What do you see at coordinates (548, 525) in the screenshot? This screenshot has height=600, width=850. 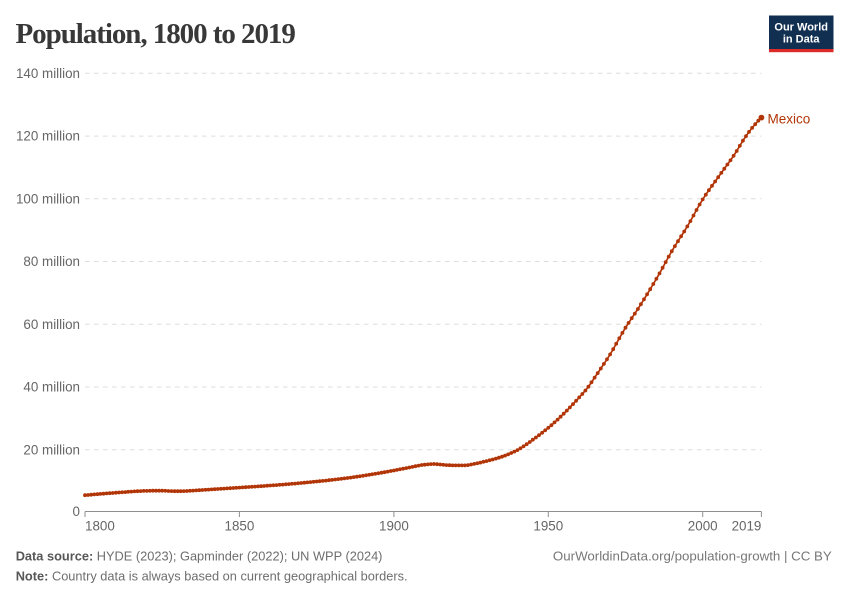 I see `svg-text: 1950` at bounding box center [548, 525].